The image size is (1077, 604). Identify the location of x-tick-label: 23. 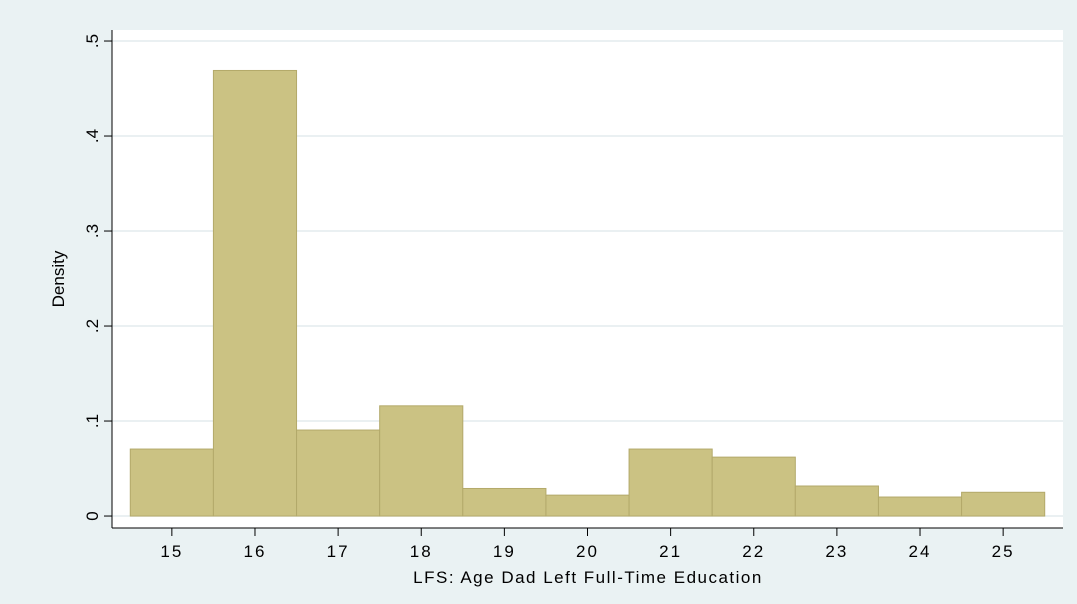
(836, 551).